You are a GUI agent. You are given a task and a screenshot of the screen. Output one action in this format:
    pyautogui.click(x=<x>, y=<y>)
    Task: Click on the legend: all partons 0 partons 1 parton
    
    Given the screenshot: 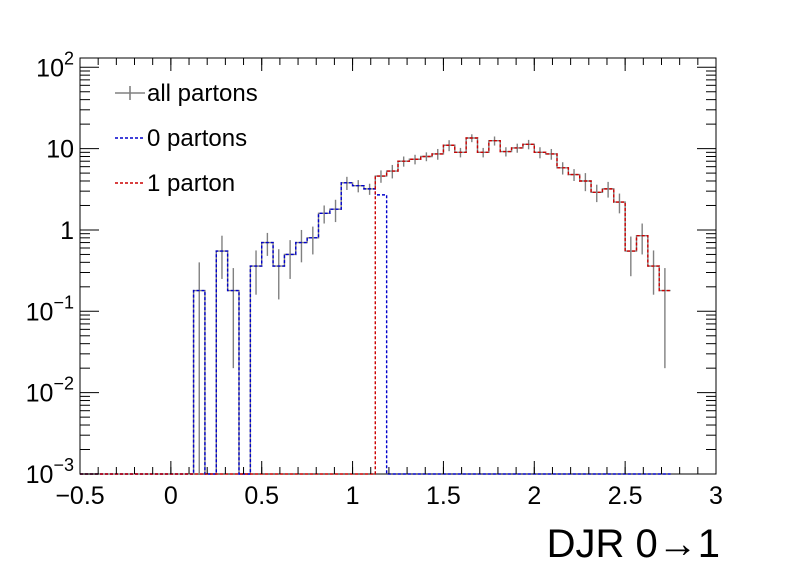 What is the action you would take?
    pyautogui.click(x=186, y=138)
    